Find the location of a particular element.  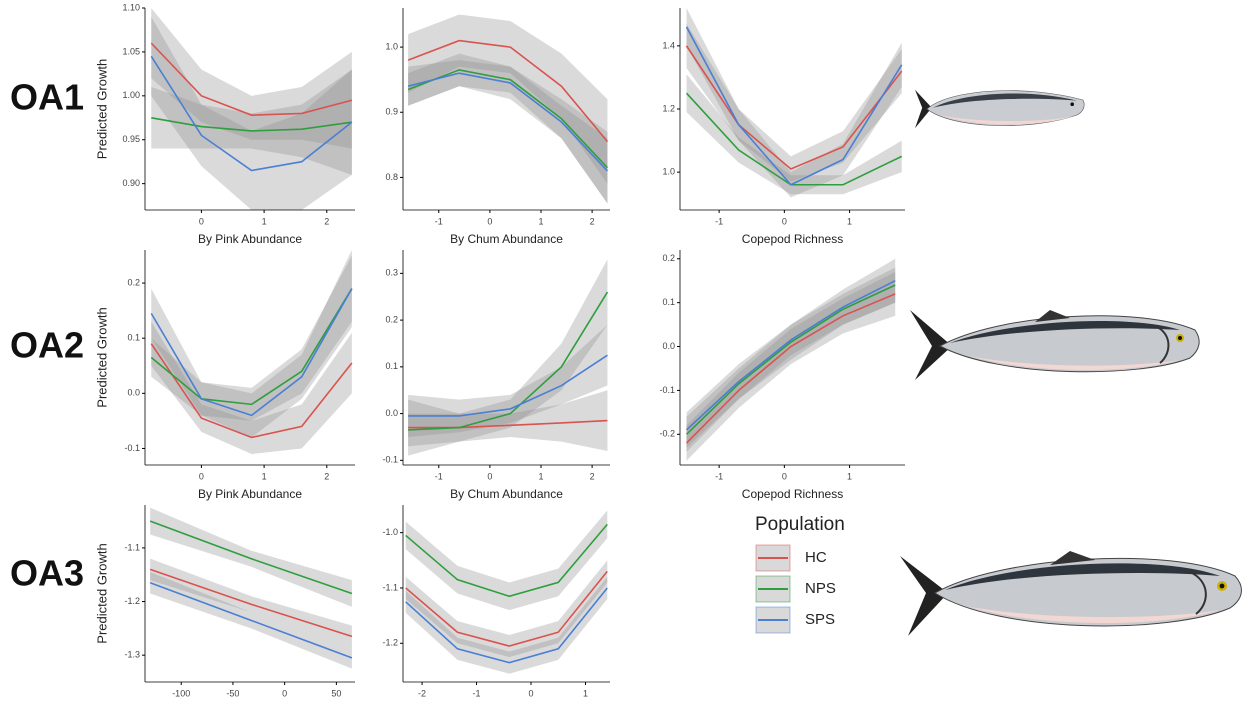

x-tick-label: 50 is located at coordinates (336, 693).